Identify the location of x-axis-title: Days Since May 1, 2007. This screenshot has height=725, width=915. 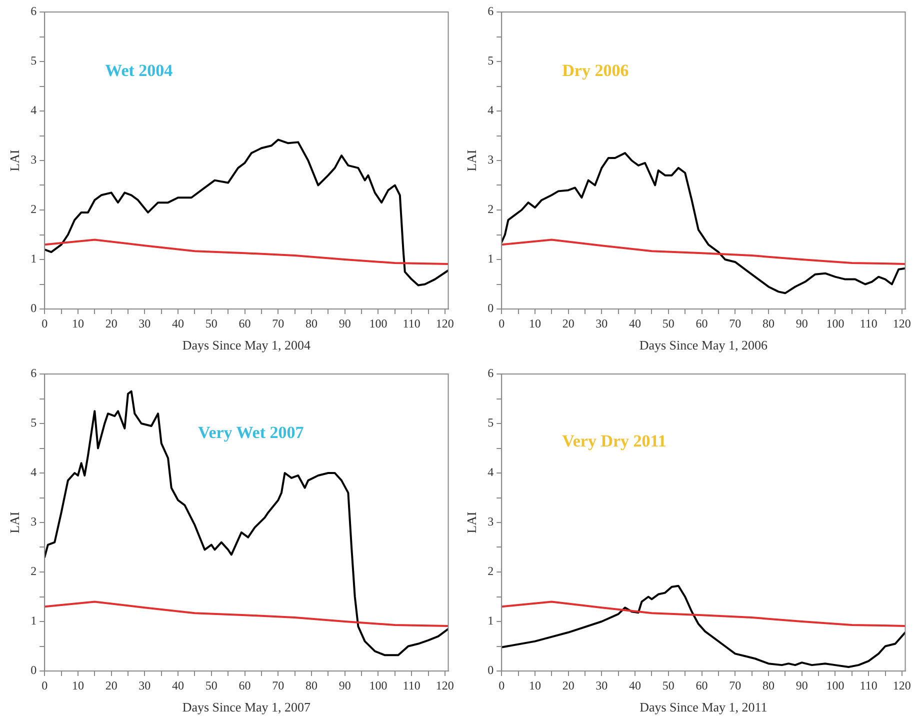
(247, 707).